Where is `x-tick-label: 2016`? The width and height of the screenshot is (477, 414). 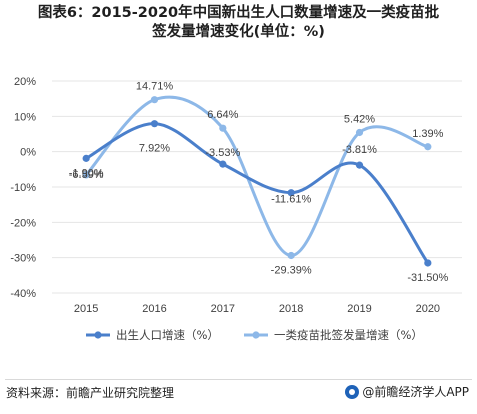
x-tick-label: 2016 is located at coordinates (154, 309).